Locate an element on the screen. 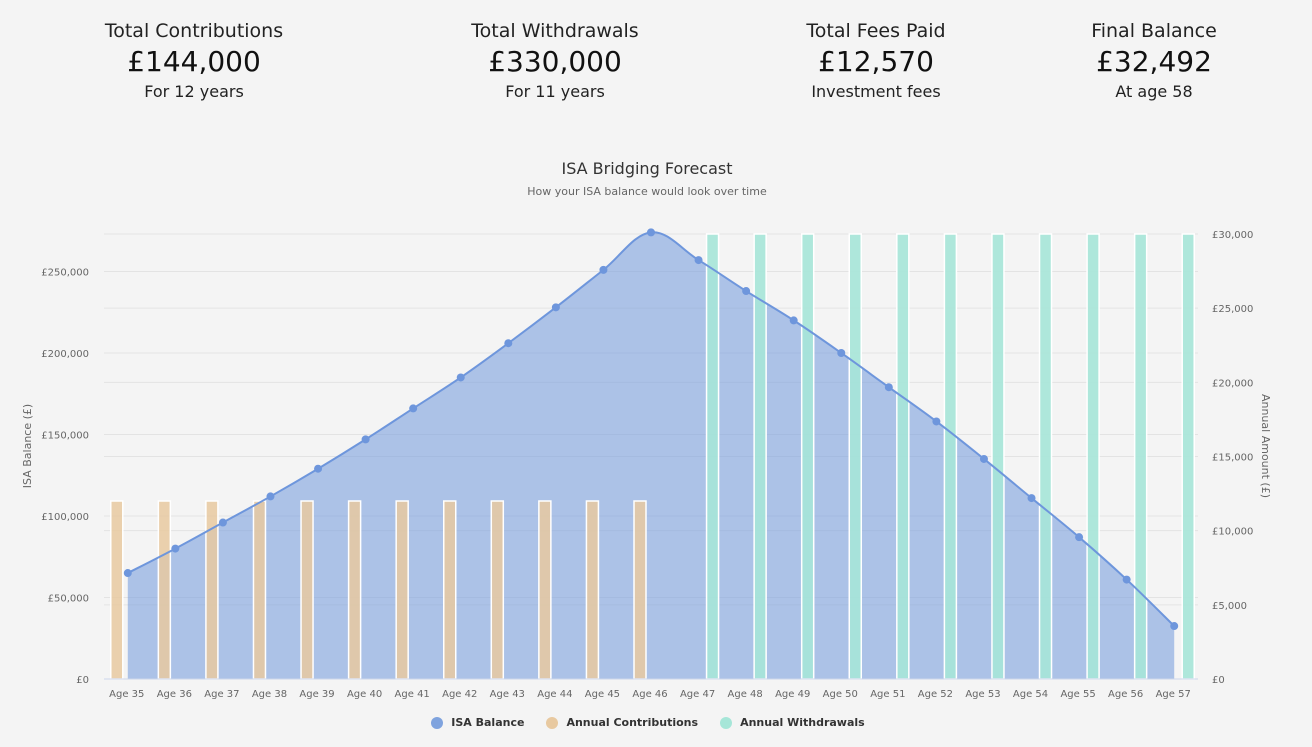 The width and height of the screenshot is (1312, 747). x-tick-label: Age 37 is located at coordinates (221, 694).